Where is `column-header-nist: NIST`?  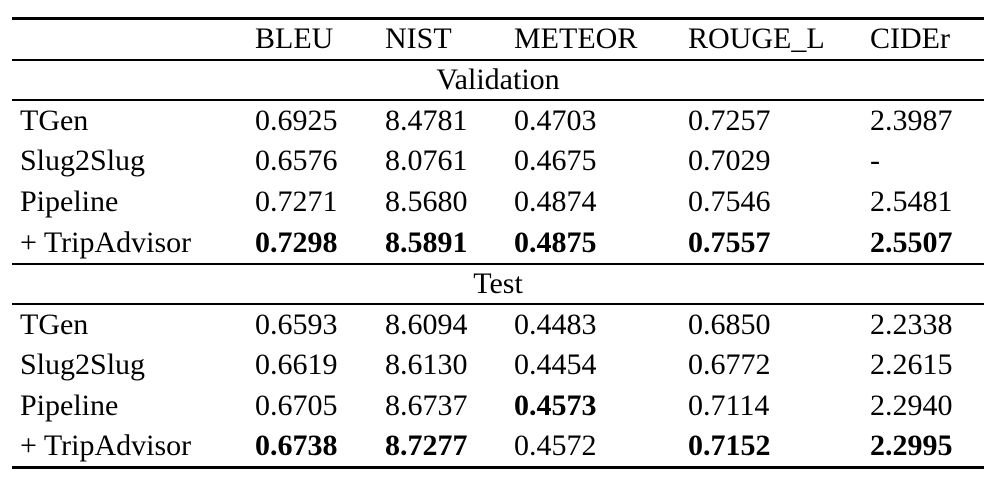 column-header-nist: NIST is located at coordinates (418, 39).